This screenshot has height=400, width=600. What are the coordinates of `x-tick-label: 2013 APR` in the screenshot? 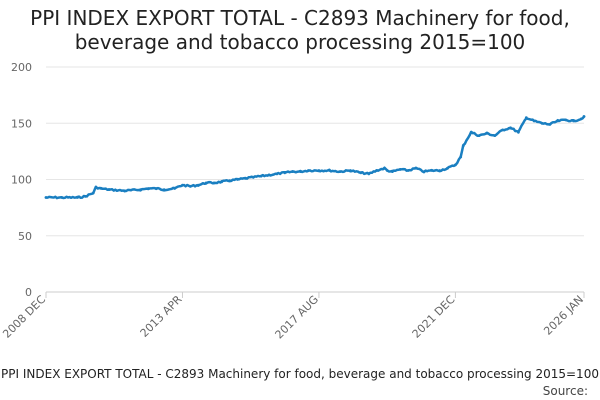 It's located at (161, 316).